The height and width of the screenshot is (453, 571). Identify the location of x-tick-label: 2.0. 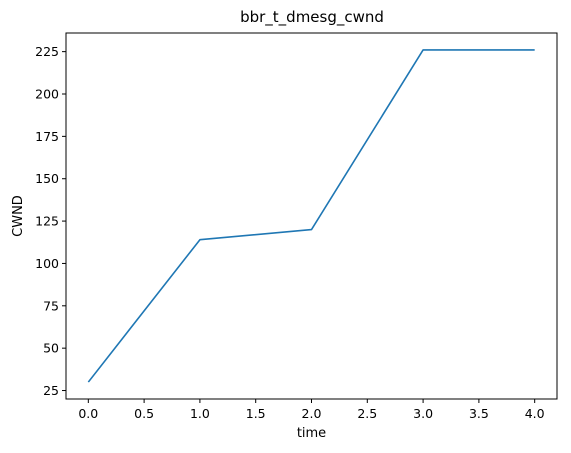
(312, 413).